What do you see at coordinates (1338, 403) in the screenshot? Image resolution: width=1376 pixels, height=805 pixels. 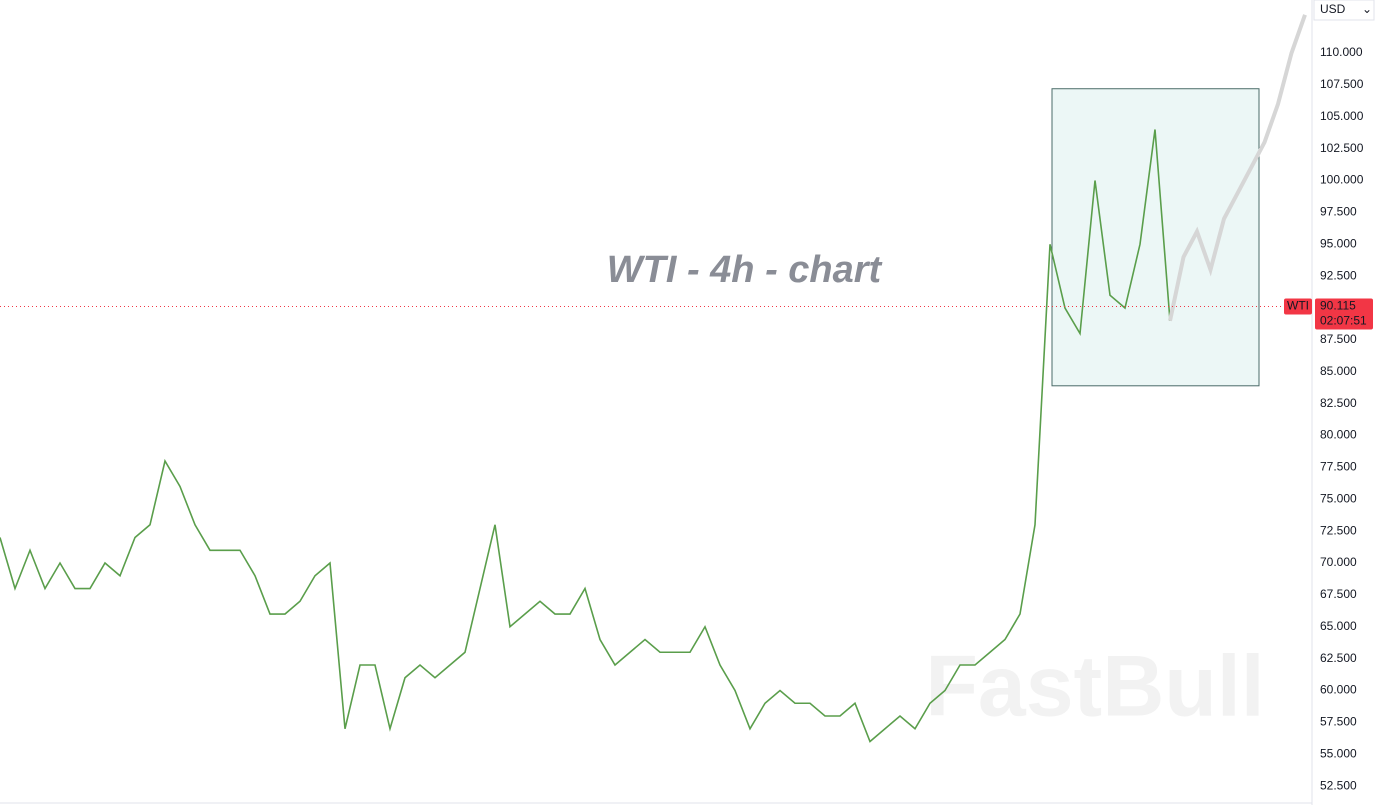 I see `y-tick-label: 82.500` at bounding box center [1338, 403].